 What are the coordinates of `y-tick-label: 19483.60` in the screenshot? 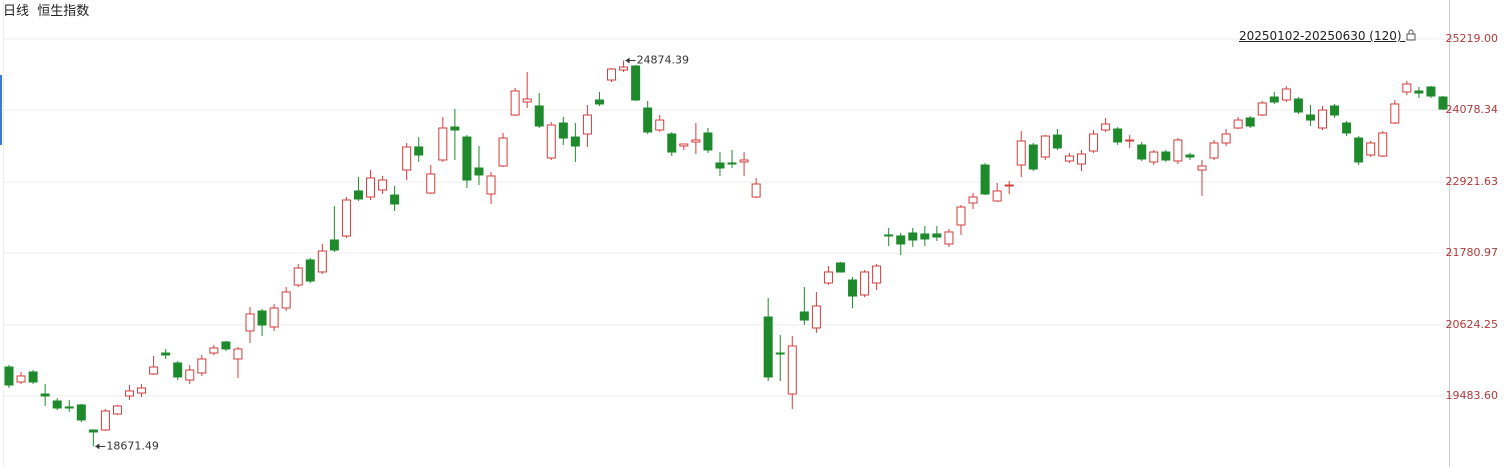 It's located at (1472, 395).